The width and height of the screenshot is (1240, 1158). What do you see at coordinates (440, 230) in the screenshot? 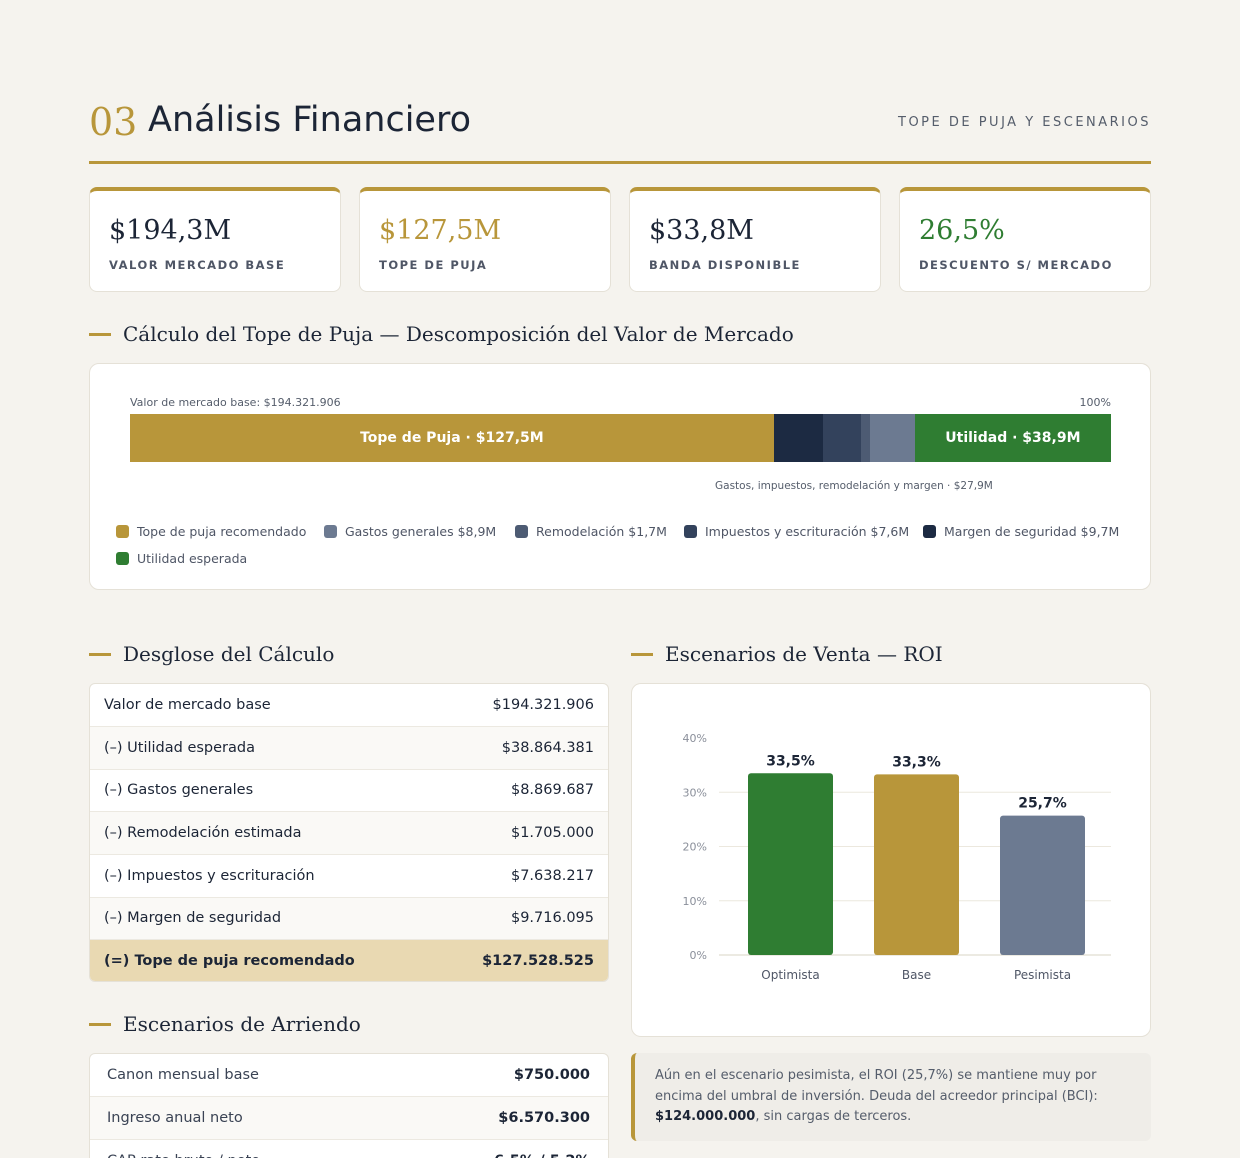
I see `kpi-value: $127,5M` at bounding box center [440, 230].